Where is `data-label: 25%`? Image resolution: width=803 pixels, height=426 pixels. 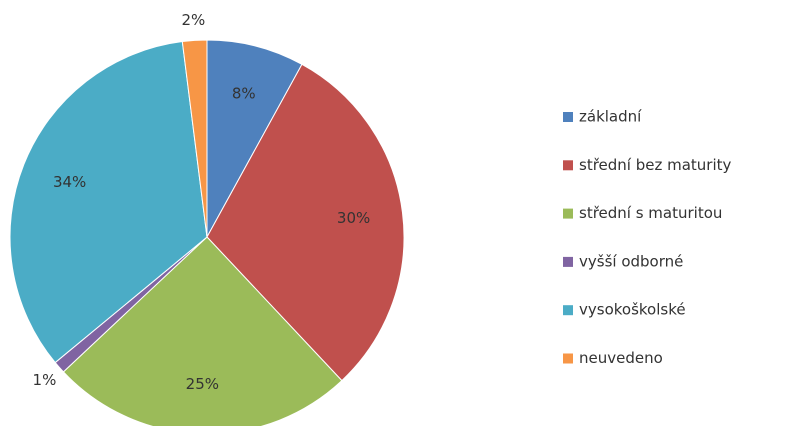
data-label: 25% is located at coordinates (202, 384).